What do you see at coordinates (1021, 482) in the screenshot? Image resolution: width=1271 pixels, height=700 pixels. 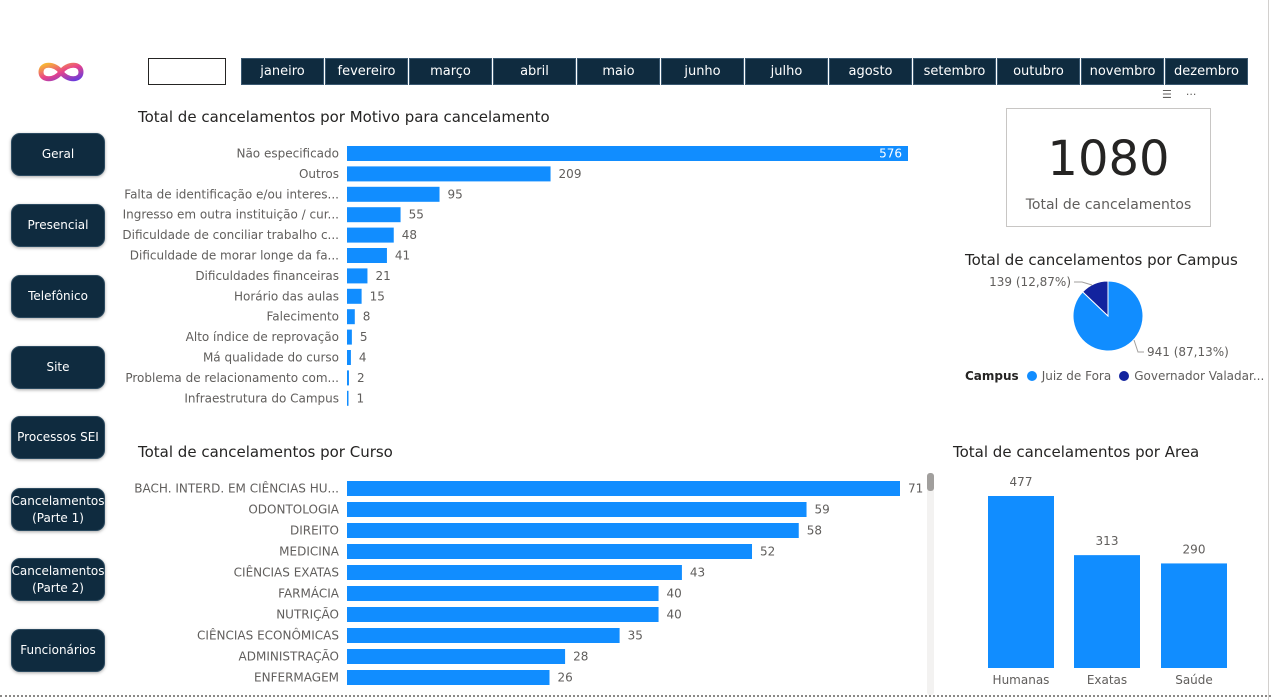 I see `area-data-label: 477` at bounding box center [1021, 482].